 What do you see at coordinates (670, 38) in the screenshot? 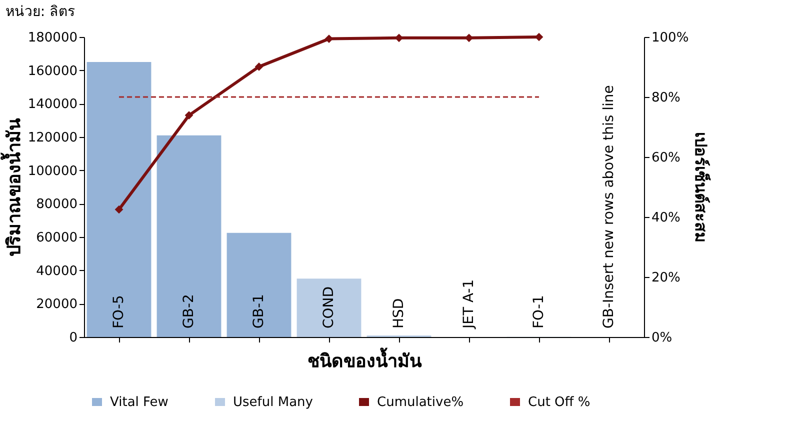
I see `y2-tick-label: 100%` at bounding box center [670, 38].